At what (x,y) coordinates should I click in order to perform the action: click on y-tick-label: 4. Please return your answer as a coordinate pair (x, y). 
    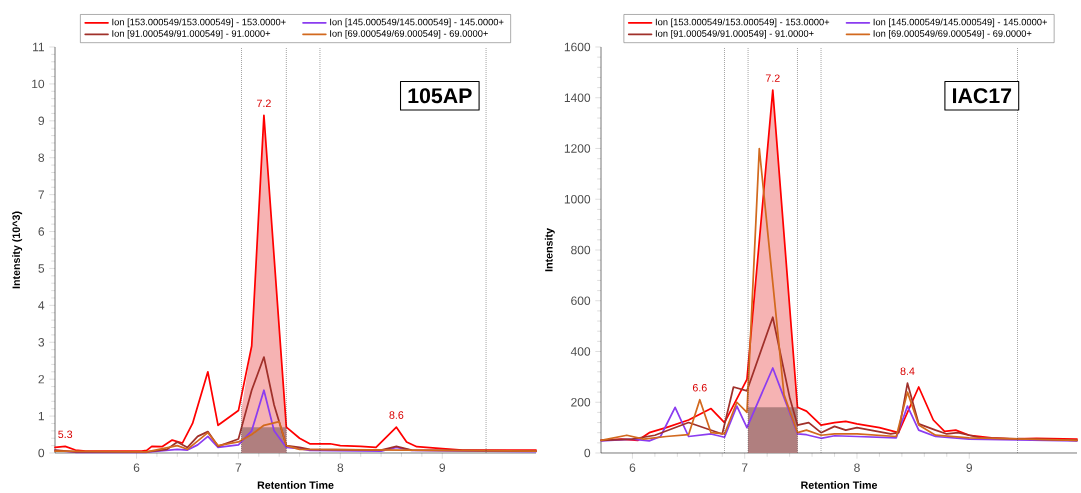
    Looking at the image, I should click on (41, 305).